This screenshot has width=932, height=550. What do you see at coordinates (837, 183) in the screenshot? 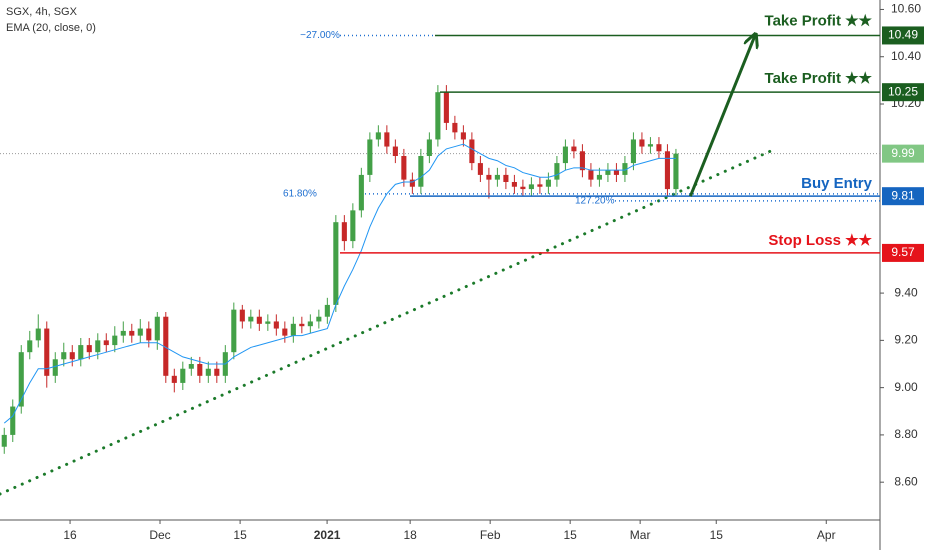
I see `level-label: Buy Entry` at bounding box center [837, 183].